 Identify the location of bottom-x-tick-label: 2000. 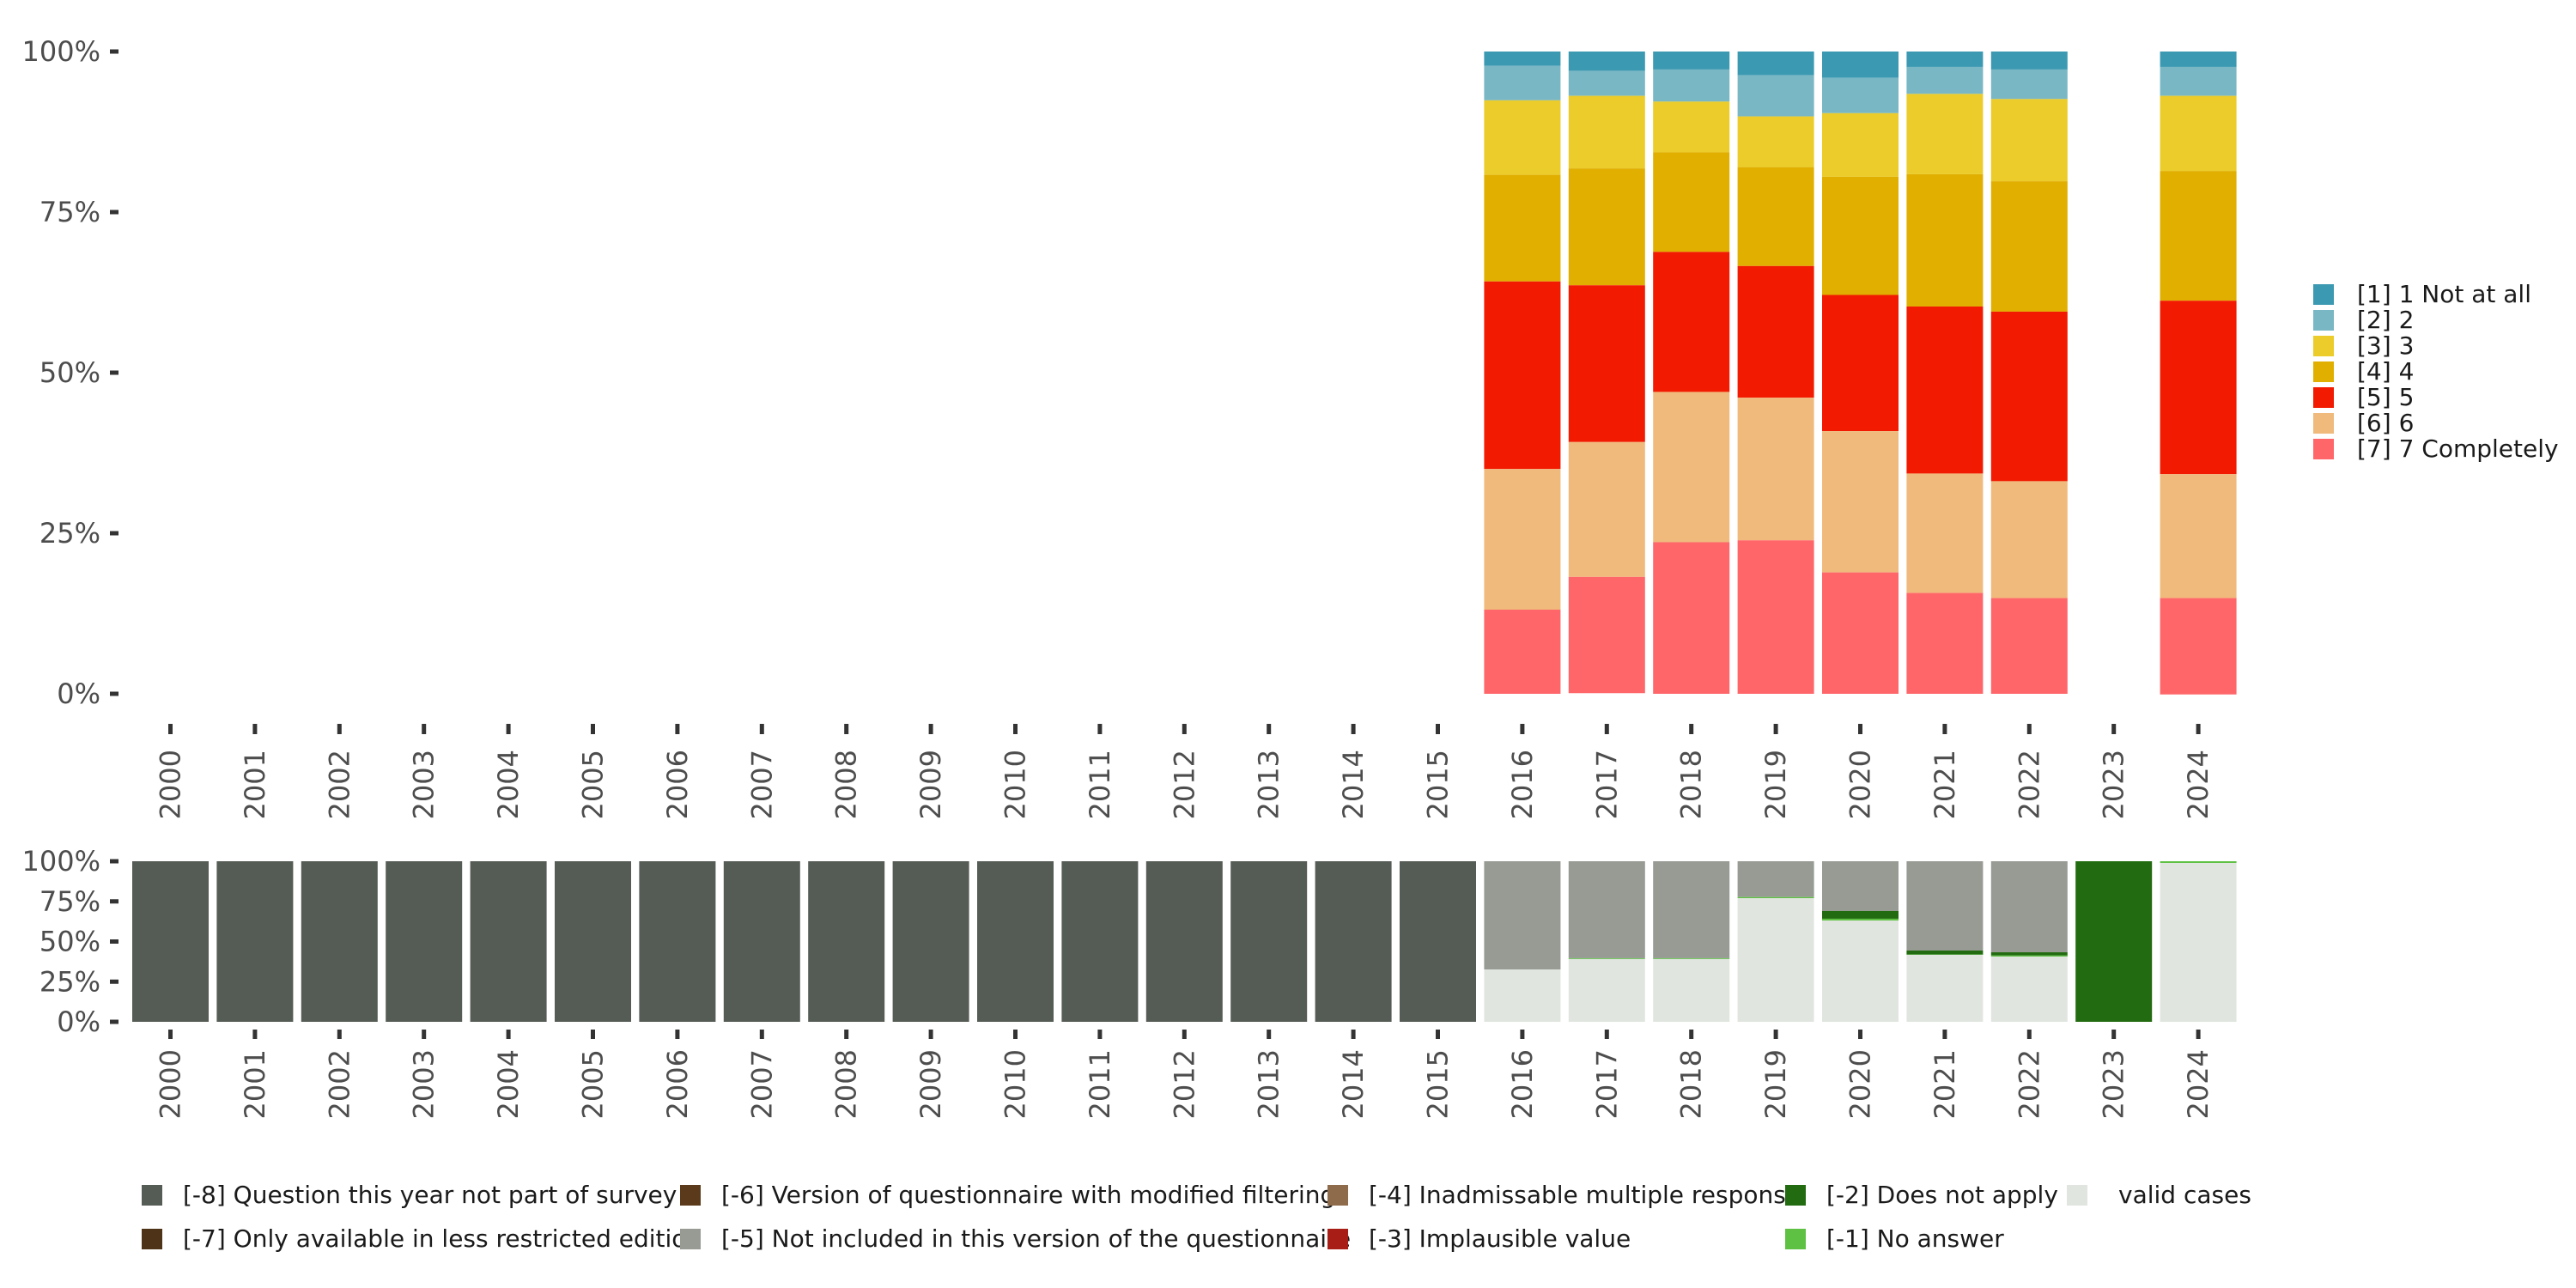
(171, 1084).